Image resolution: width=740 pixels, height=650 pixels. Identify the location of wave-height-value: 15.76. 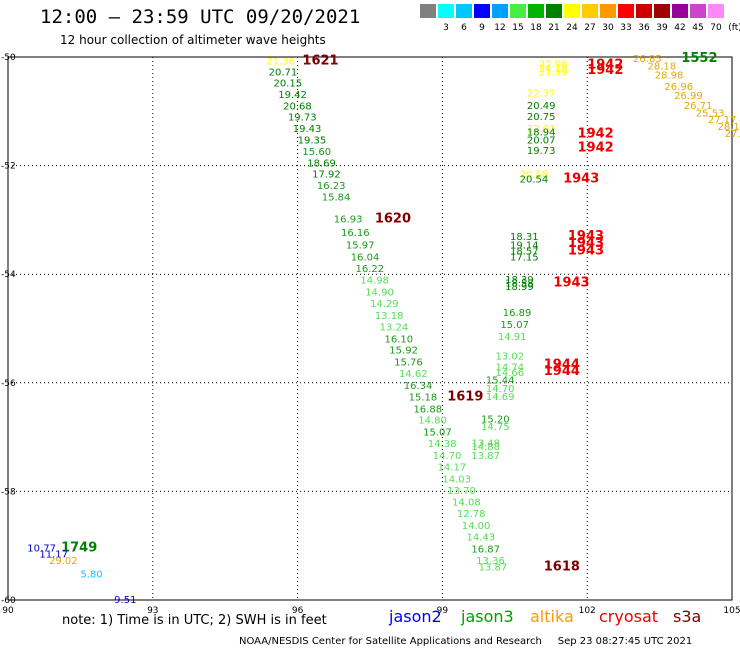
(408, 363).